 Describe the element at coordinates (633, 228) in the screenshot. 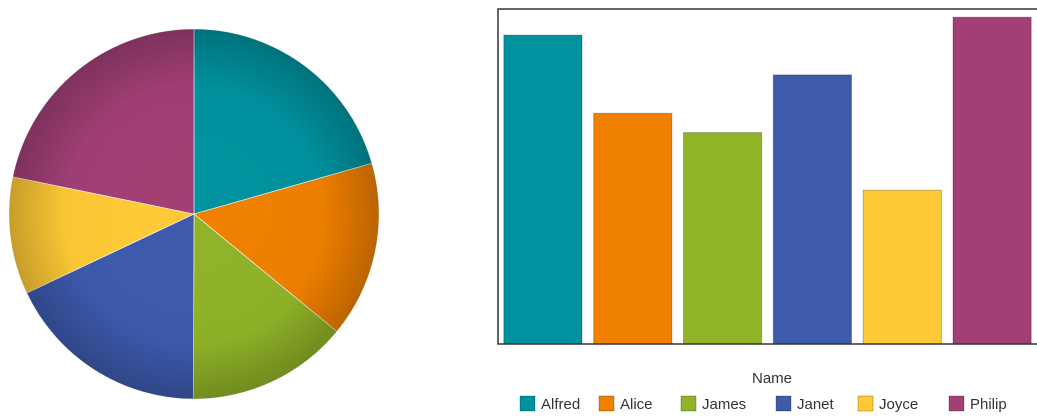

I see `bar-alice` at that location.